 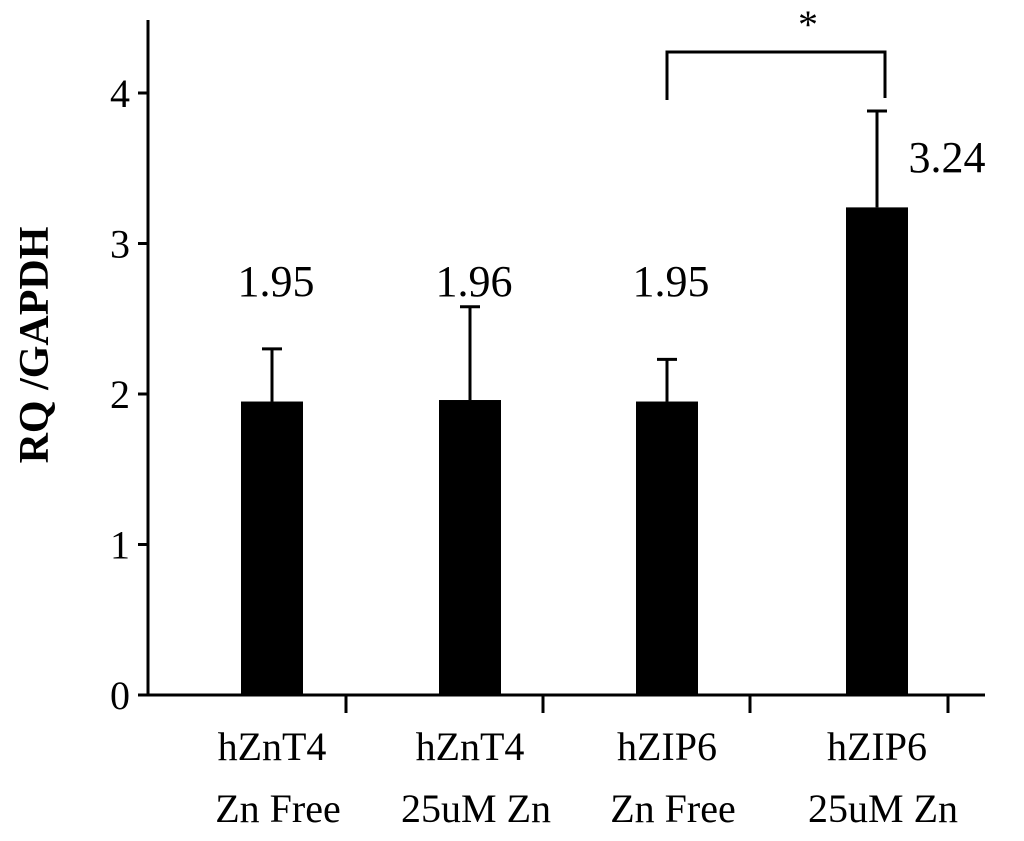 What do you see at coordinates (120, 695) in the screenshot?
I see `y-tick-label: 0` at bounding box center [120, 695].